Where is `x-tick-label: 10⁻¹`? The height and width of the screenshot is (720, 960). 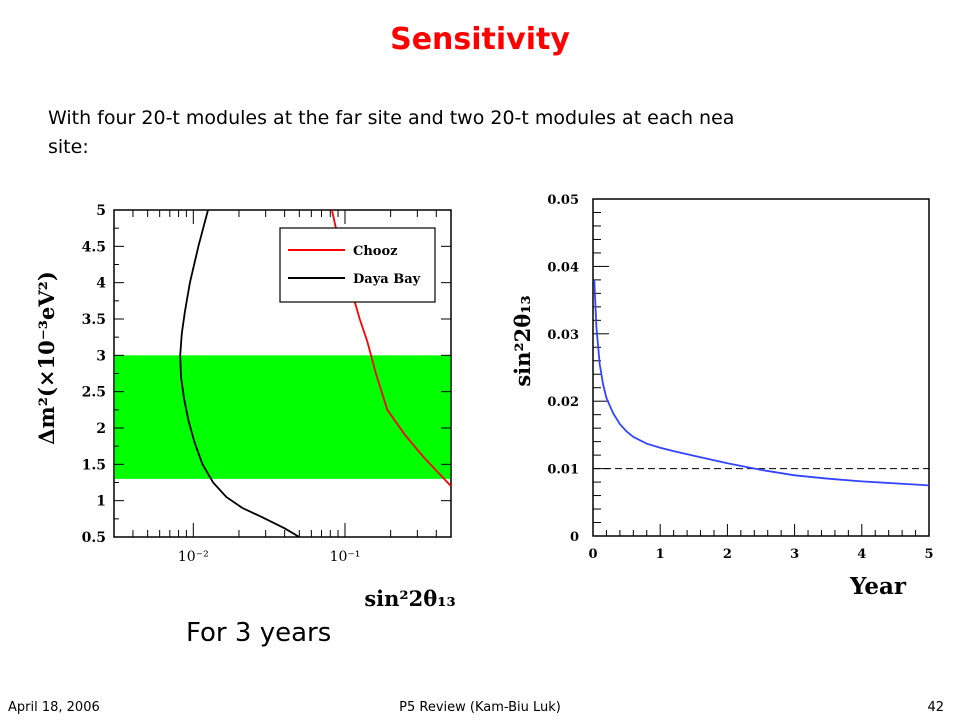 x-tick-label: 10⁻¹ is located at coordinates (345, 557).